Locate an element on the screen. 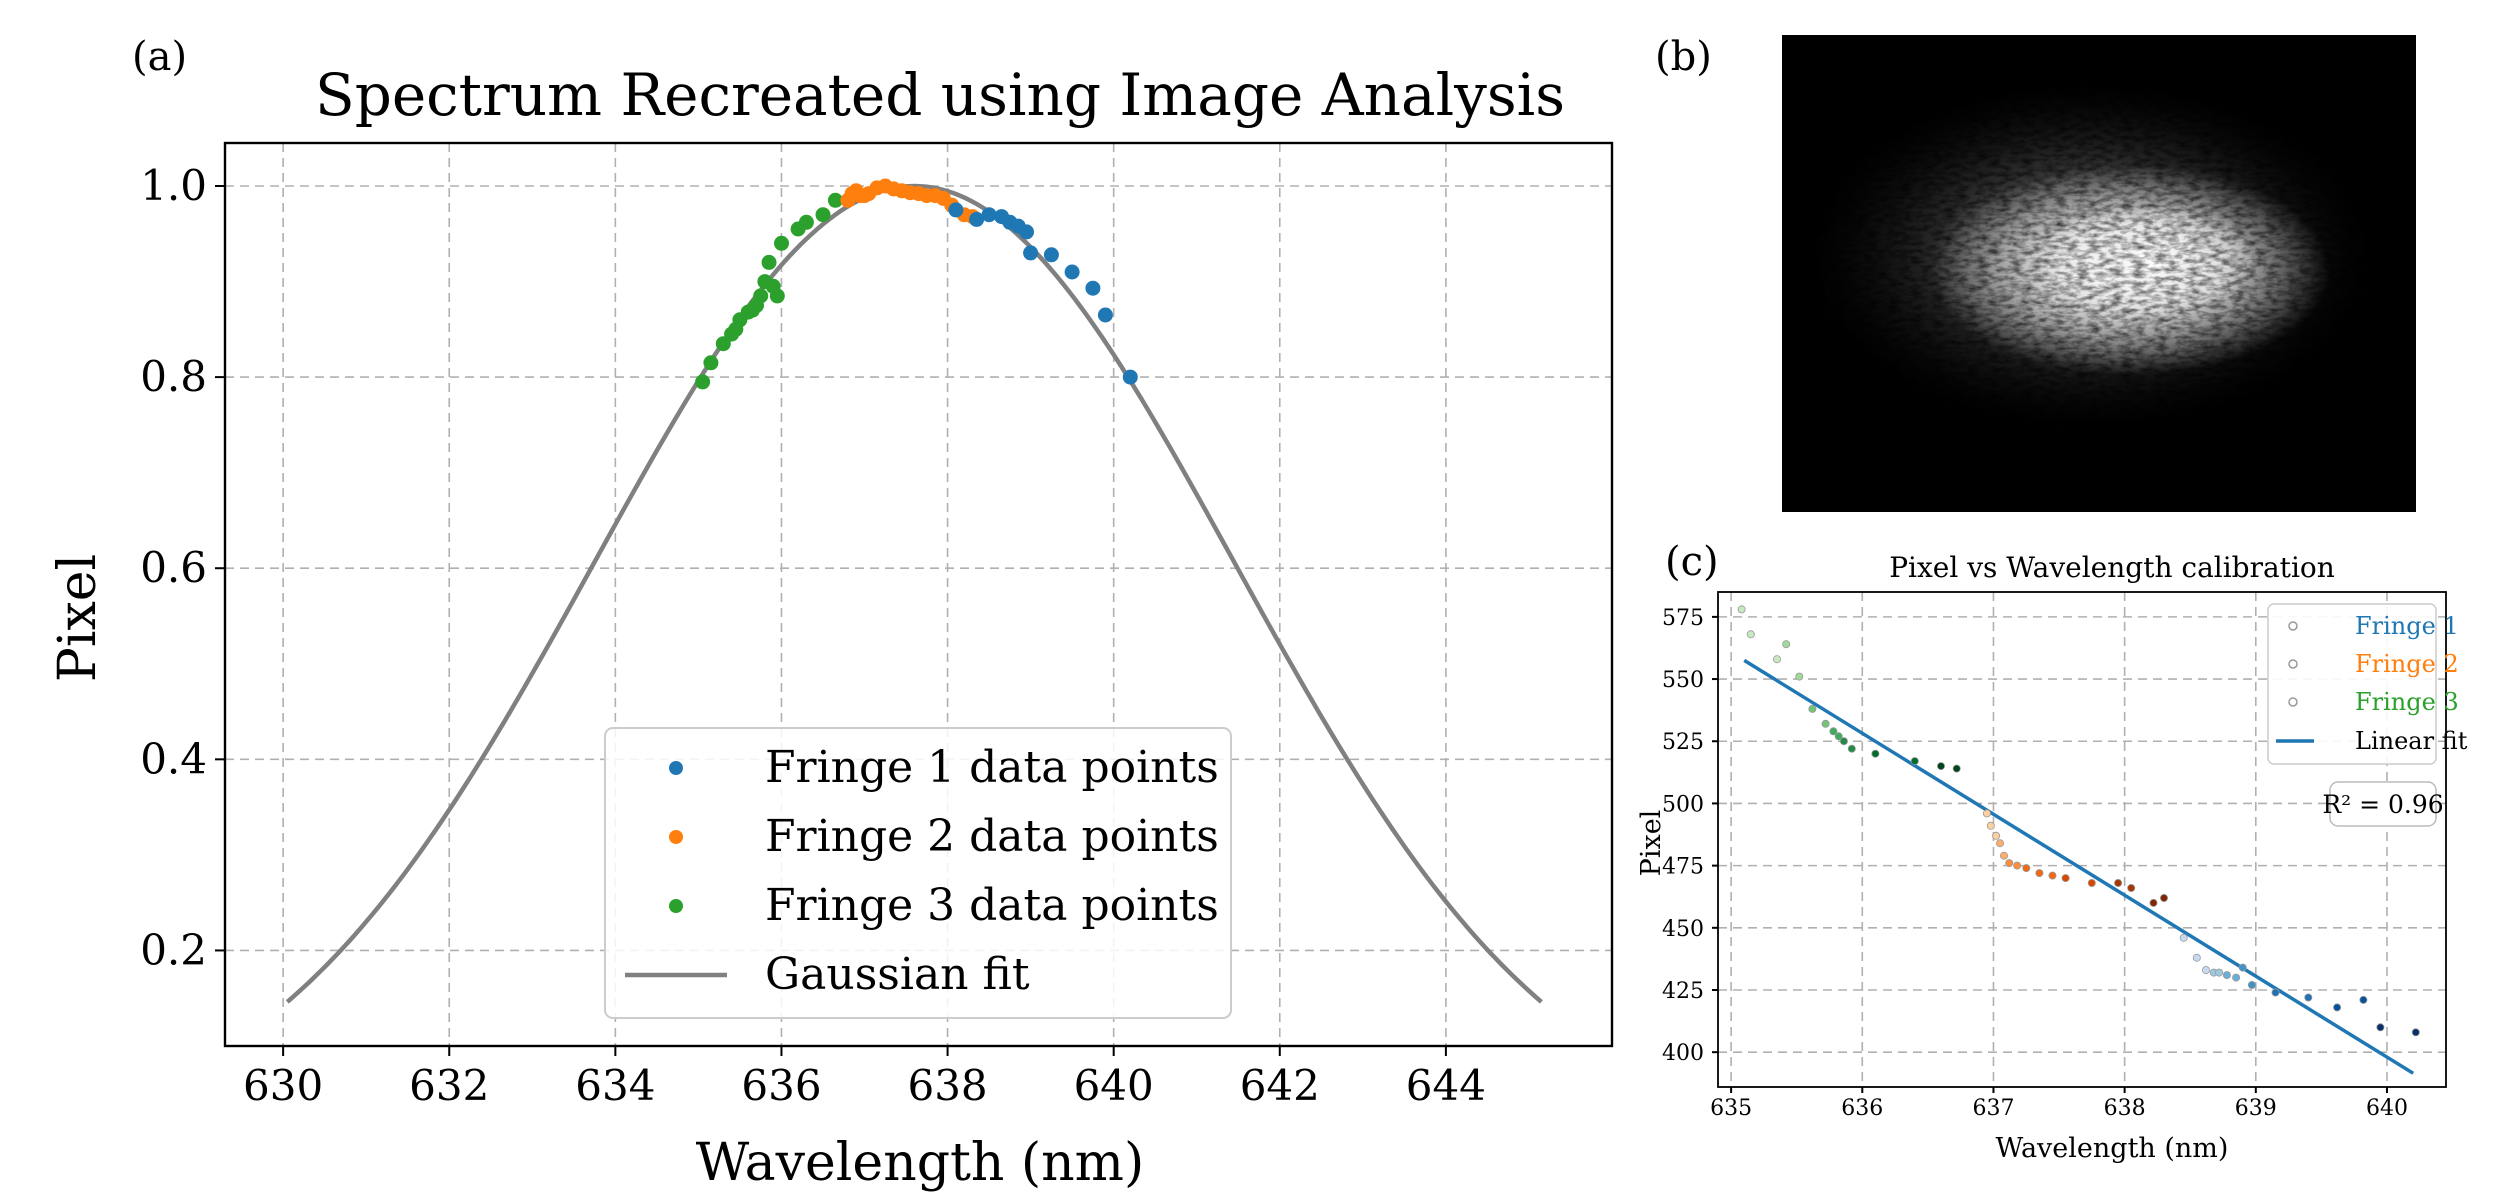 This screenshot has width=2504, height=1193. speckle-image-panel: (b) is located at coordinates (2035, 273).